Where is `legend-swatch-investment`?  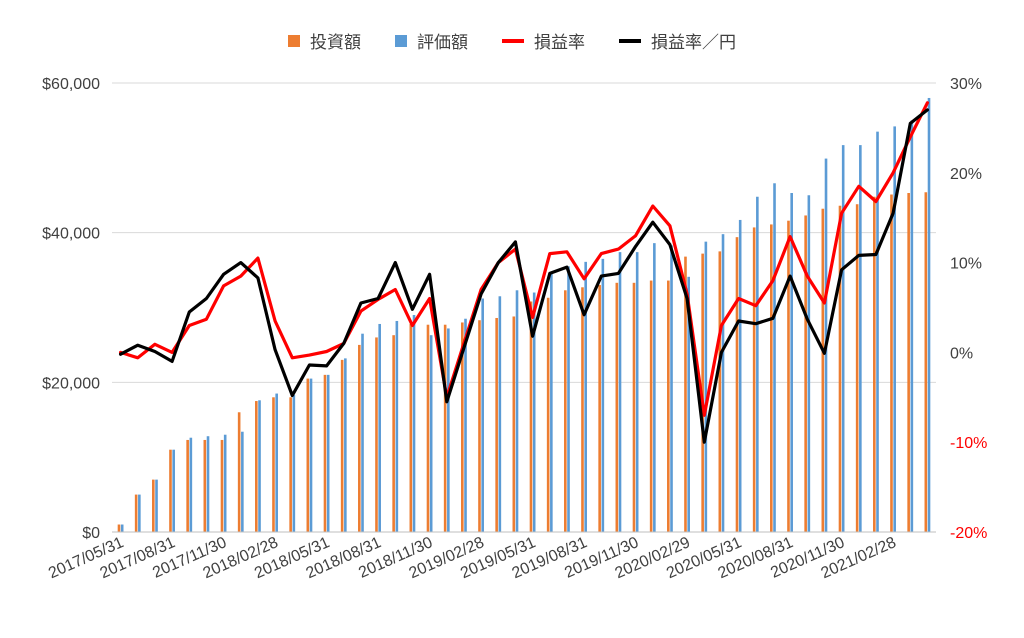
legend-swatch-investment is located at coordinates (294, 40).